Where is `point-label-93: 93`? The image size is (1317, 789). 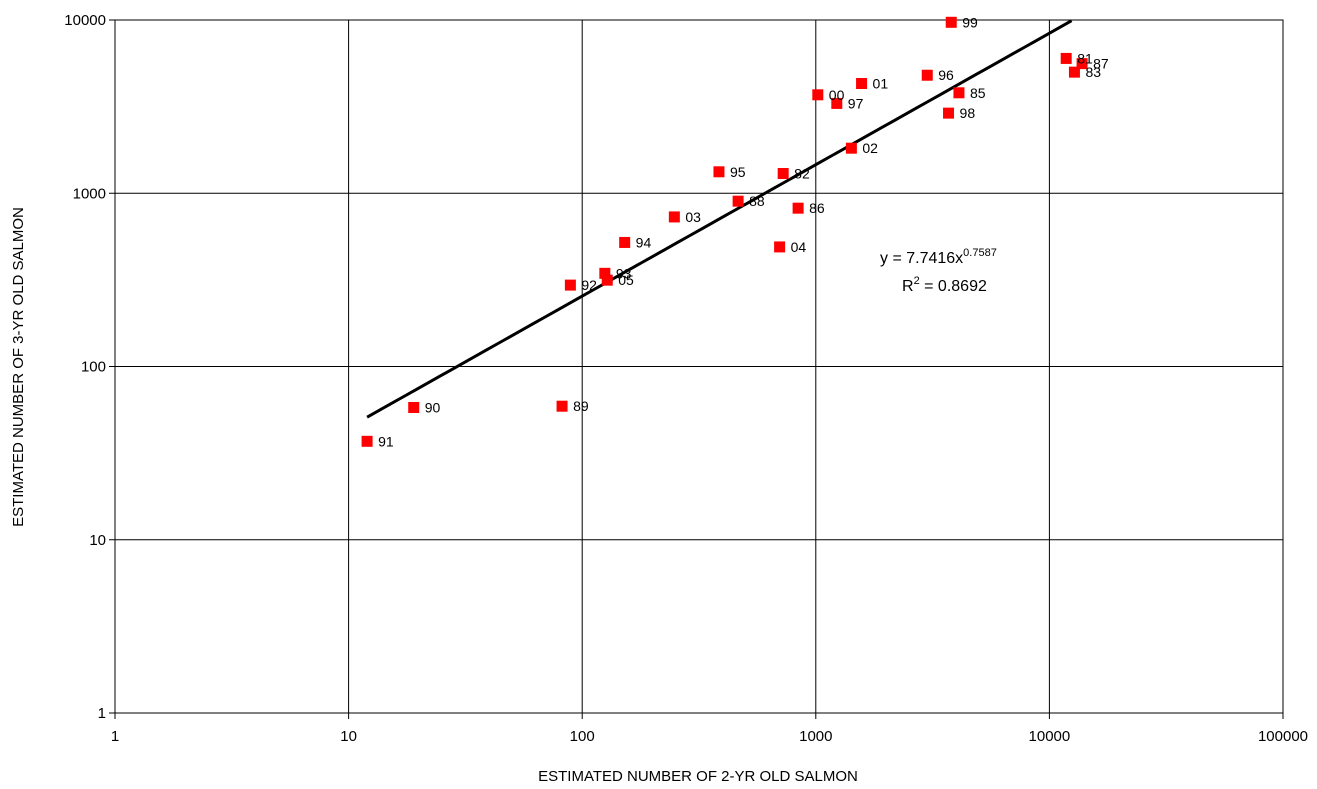 point-label-93: 93 is located at coordinates (624, 273).